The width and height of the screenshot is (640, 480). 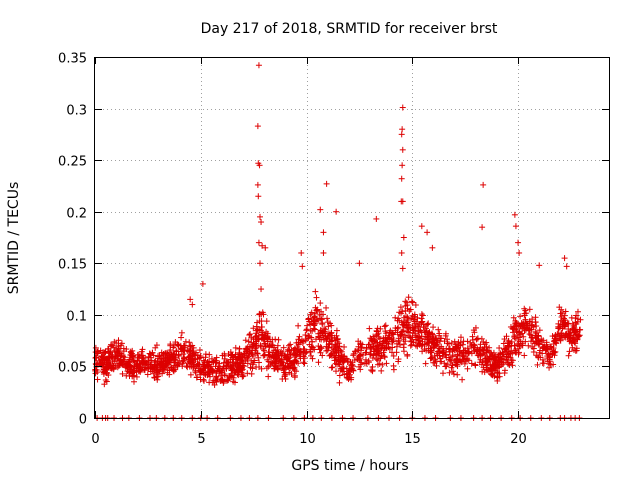 I want to click on y-tick-label: 0.05, so click(x=72, y=368).